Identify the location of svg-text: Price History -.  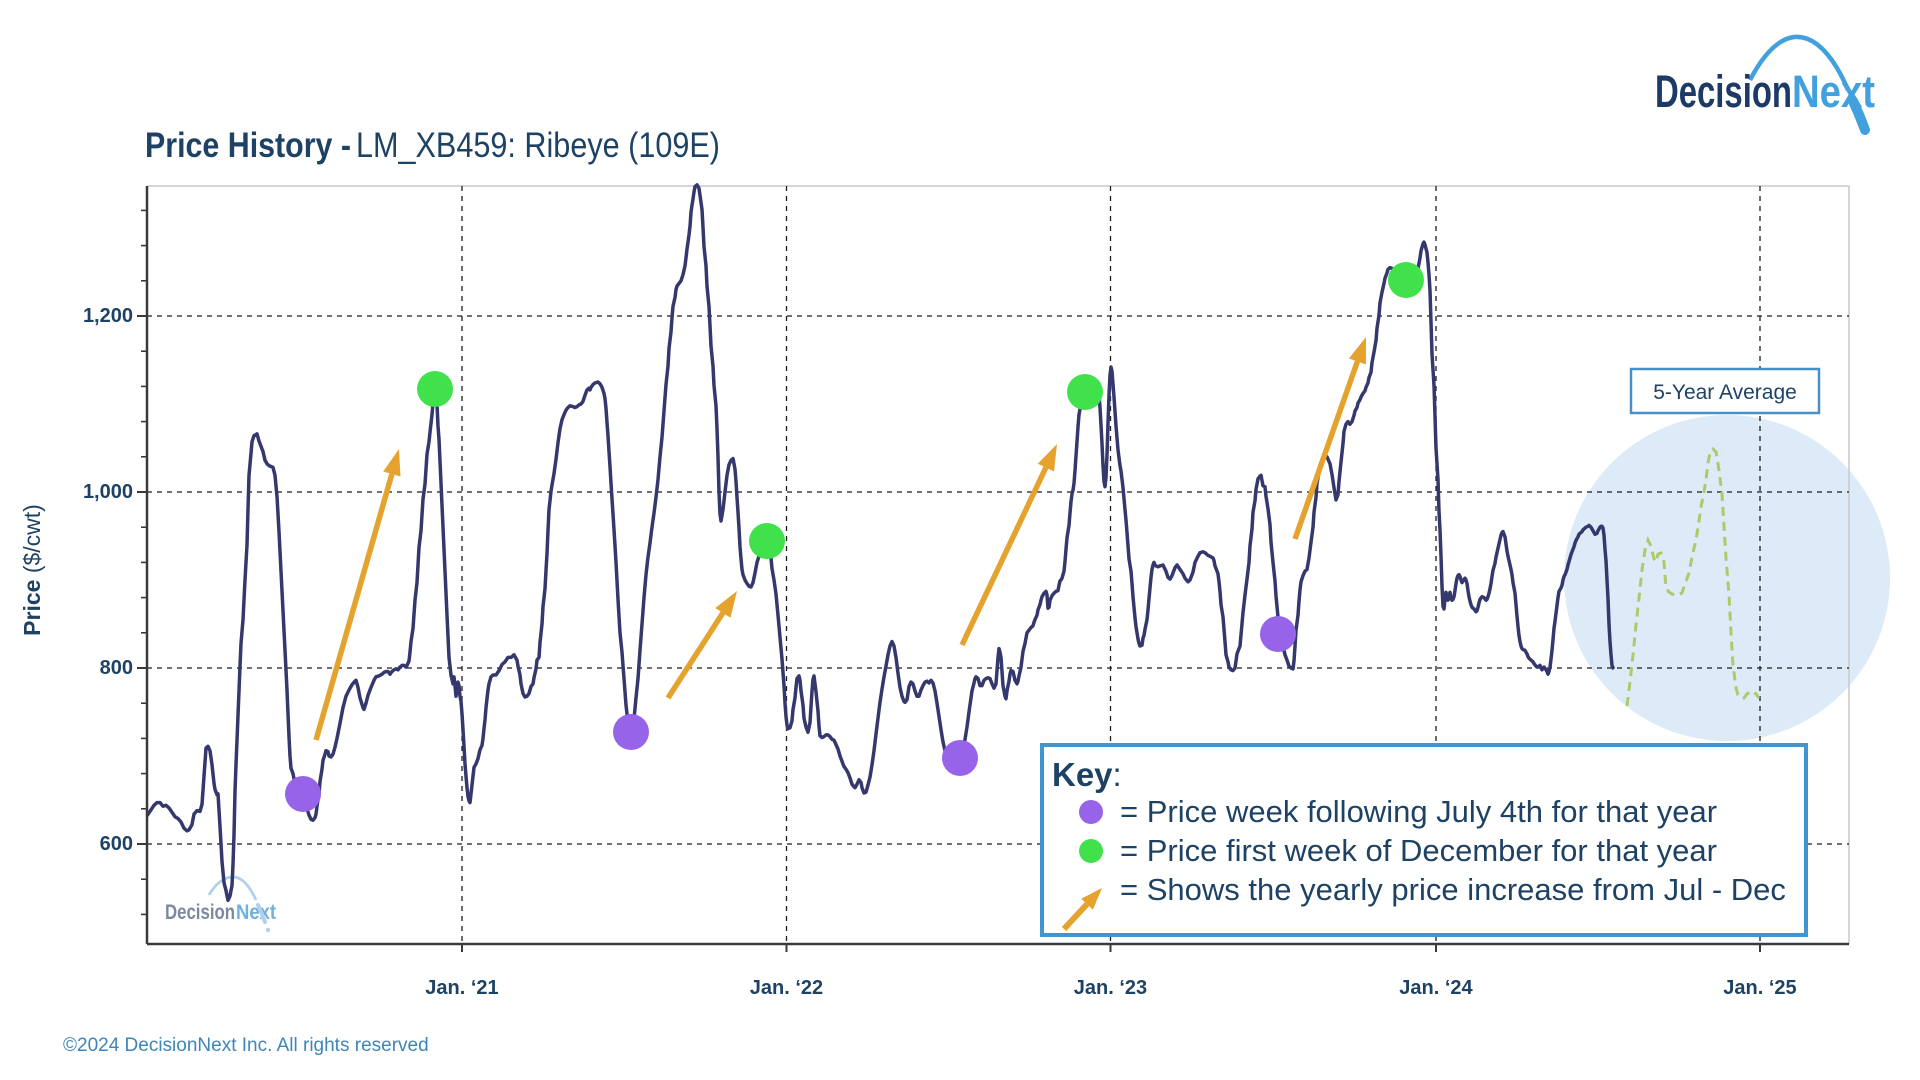
(248, 145).